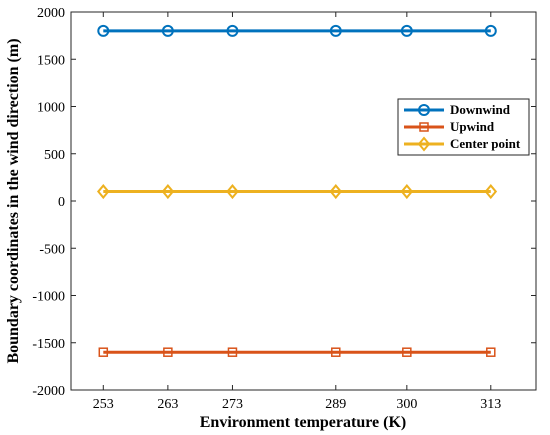 Image resolution: width=550 pixels, height=435 pixels. I want to click on y-tick-label: -1000, so click(48, 297).